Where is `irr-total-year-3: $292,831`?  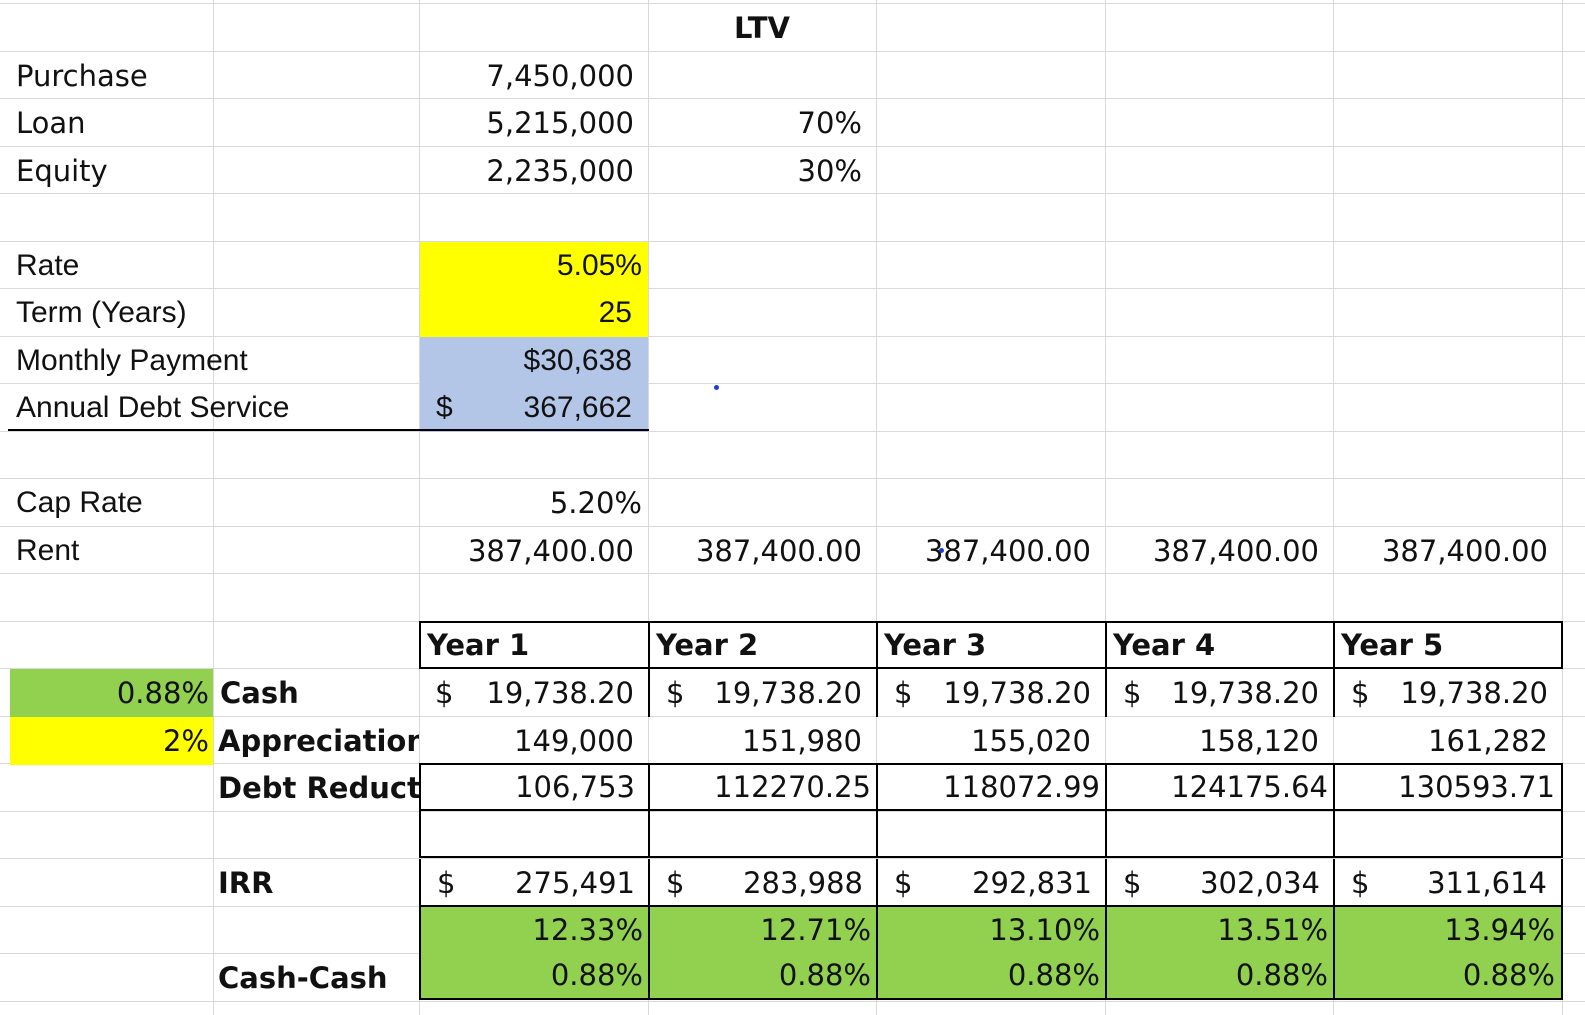
irr-total-year-3: $292,831 is located at coordinates (991, 883).